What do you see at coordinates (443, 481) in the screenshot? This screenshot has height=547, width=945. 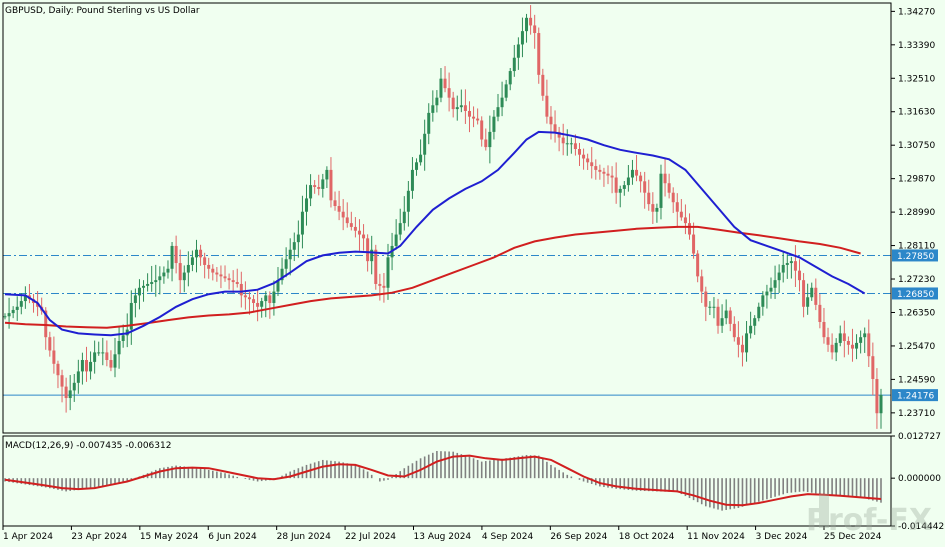 I see `macd-panel` at bounding box center [443, 481].